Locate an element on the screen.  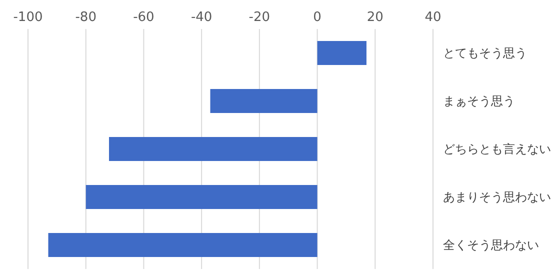
y-tick-label: どちらとも言えない is located at coordinates (497, 149).